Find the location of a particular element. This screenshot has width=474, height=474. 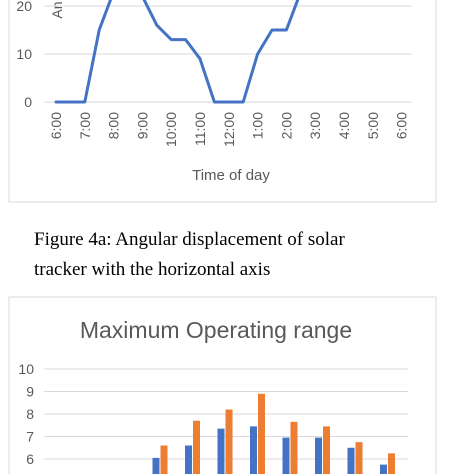

caption-line-2: tracker with the horizontal axis is located at coordinates (152, 269).